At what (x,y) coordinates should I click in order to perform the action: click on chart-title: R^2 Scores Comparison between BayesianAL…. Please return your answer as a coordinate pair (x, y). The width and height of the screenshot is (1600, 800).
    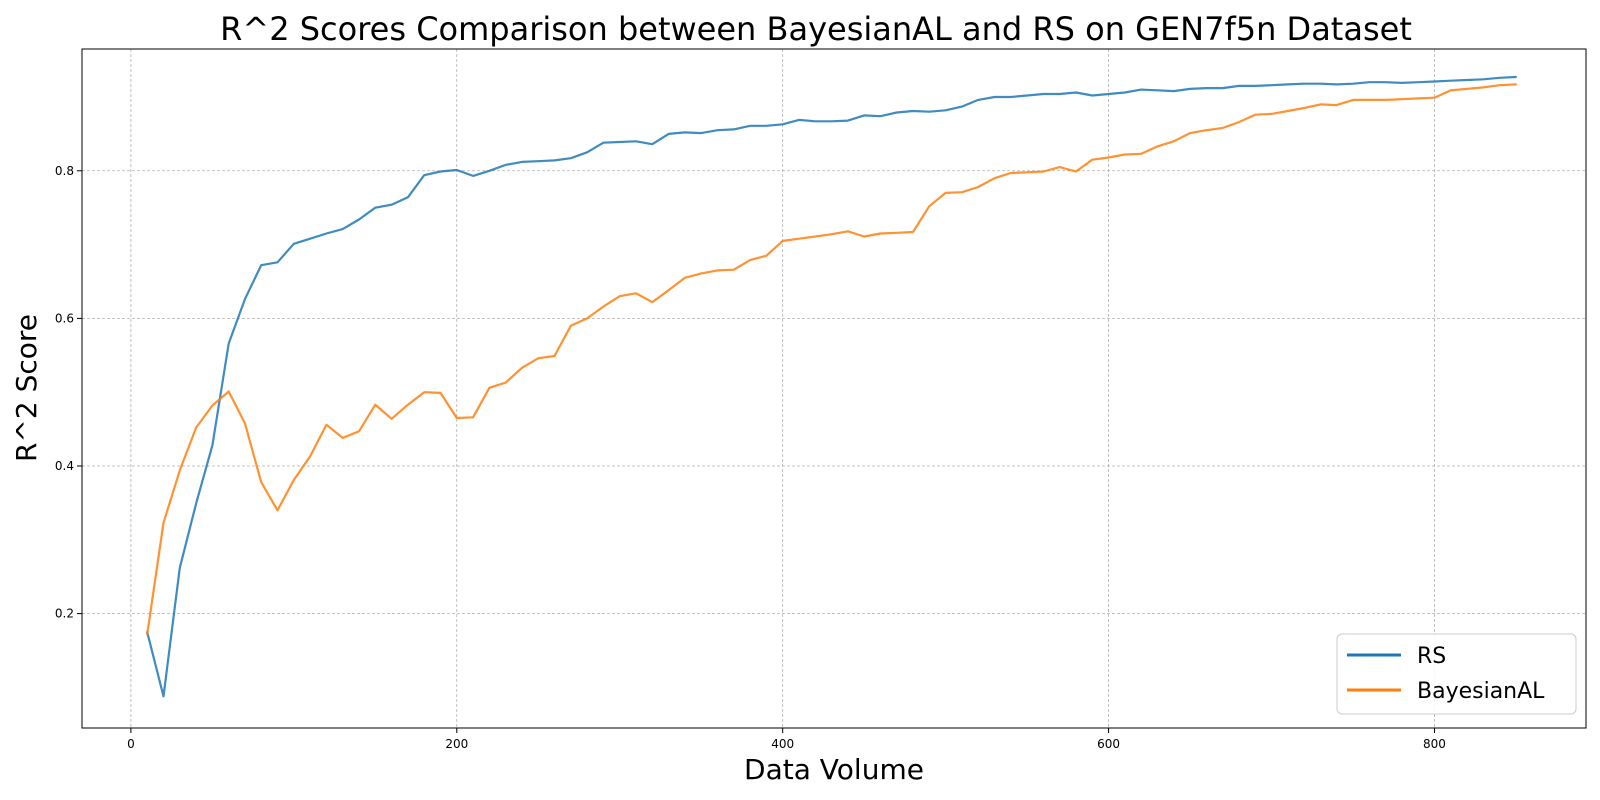
    Looking at the image, I should click on (816, 29).